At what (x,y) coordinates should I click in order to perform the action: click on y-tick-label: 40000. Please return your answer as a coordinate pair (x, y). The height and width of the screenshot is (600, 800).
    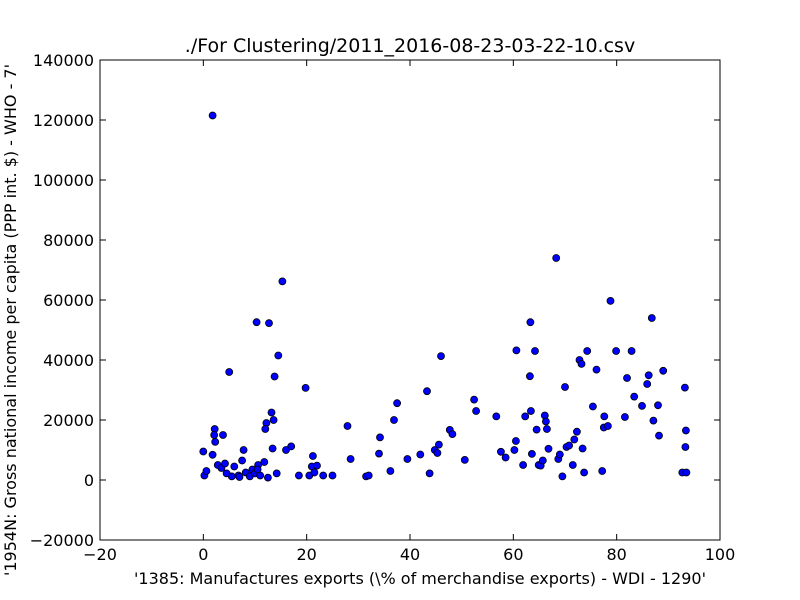
    Looking at the image, I should click on (68, 360).